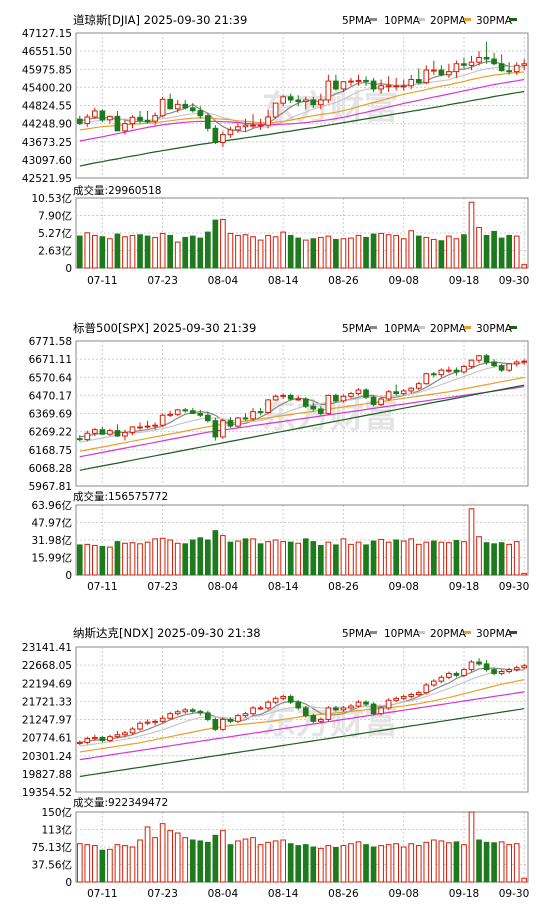 This screenshot has height=920, width=558. What do you see at coordinates (51, 523) in the screenshot?
I see `volume-tick-label: 47.97亿` at bounding box center [51, 523].